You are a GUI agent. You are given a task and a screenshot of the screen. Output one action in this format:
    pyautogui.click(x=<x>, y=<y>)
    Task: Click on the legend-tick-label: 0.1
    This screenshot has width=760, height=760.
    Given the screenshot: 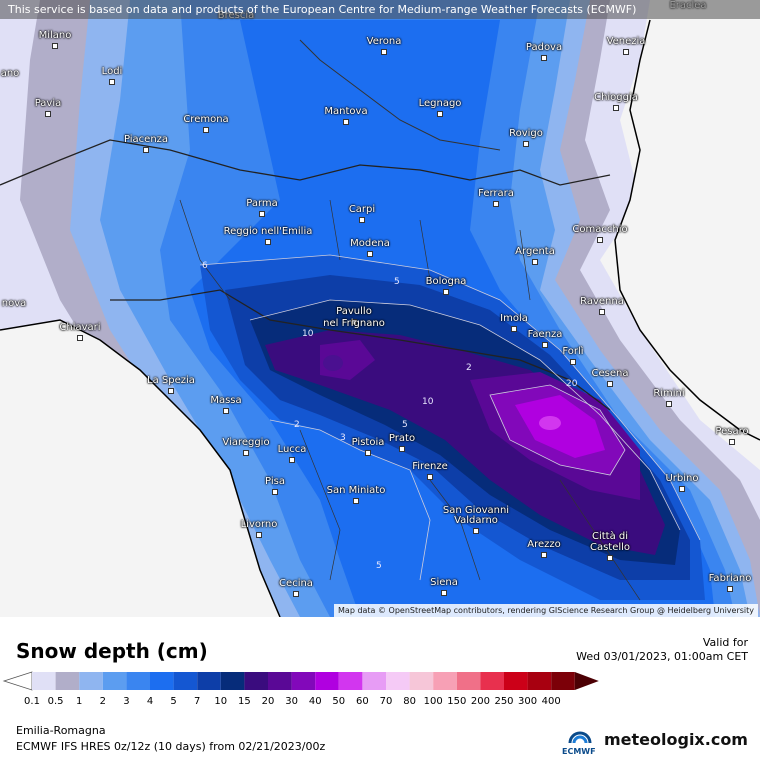 What is the action you would take?
    pyautogui.click(x=32, y=701)
    